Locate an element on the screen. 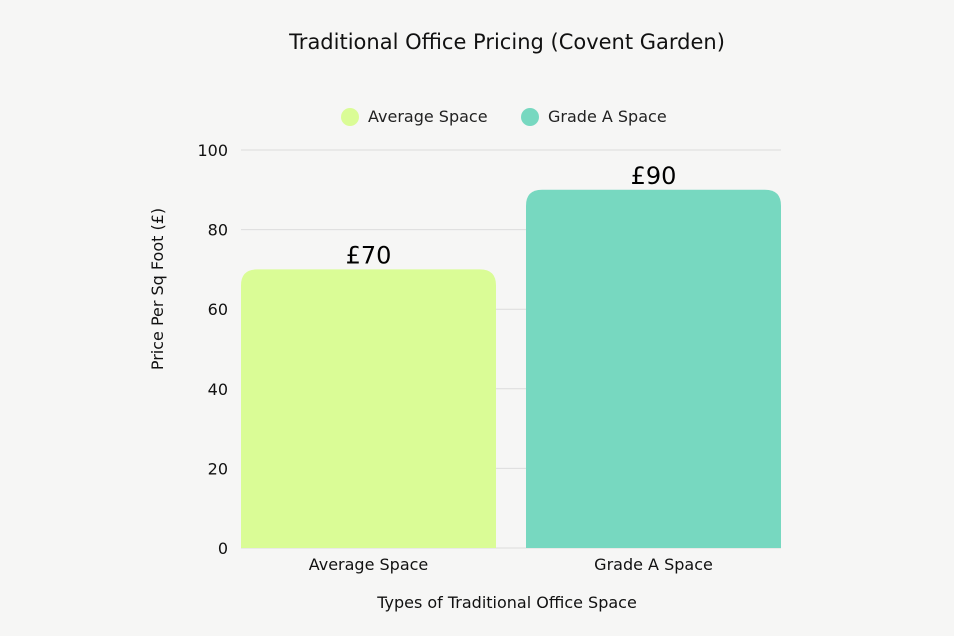 Image resolution: width=954 pixels, height=636 pixels. x-tick-label: Average Space is located at coordinates (369, 564).